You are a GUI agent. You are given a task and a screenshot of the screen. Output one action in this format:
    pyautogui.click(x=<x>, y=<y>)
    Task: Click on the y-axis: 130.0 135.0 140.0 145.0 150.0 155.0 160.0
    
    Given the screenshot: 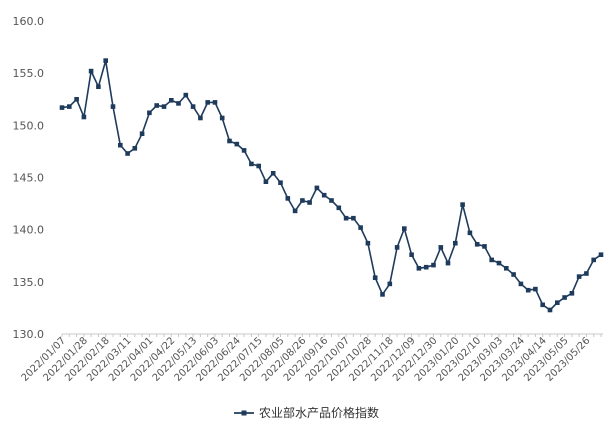 What is the action you would take?
    pyautogui.click(x=29, y=178)
    